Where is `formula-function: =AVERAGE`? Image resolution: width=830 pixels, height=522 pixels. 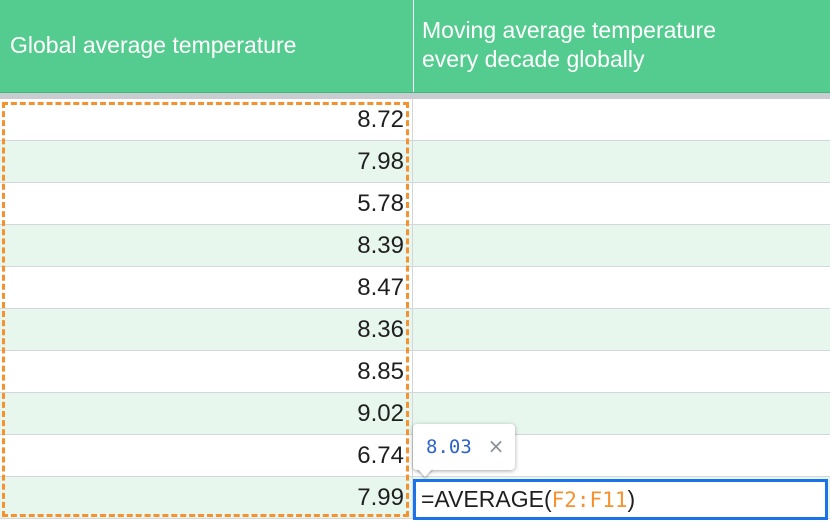
formula-function: =AVERAGE is located at coordinates (482, 499).